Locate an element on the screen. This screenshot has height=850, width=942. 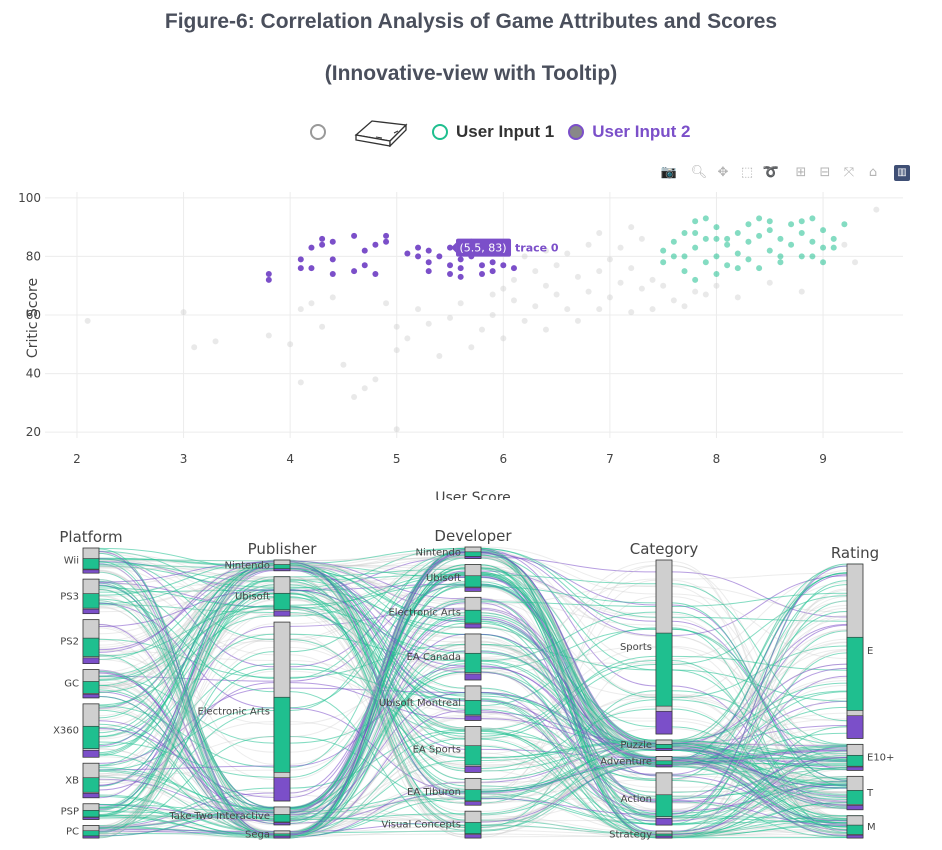
legend-item-empty is located at coordinates (318, 132).